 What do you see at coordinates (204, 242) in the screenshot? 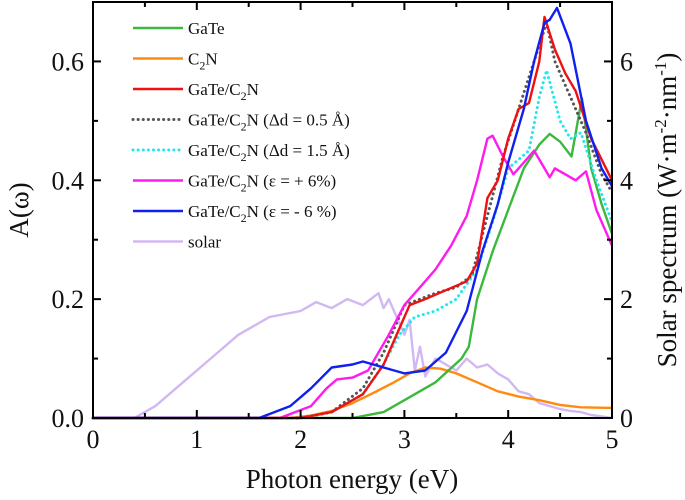
I see `legend-label: solar` at bounding box center [204, 242].